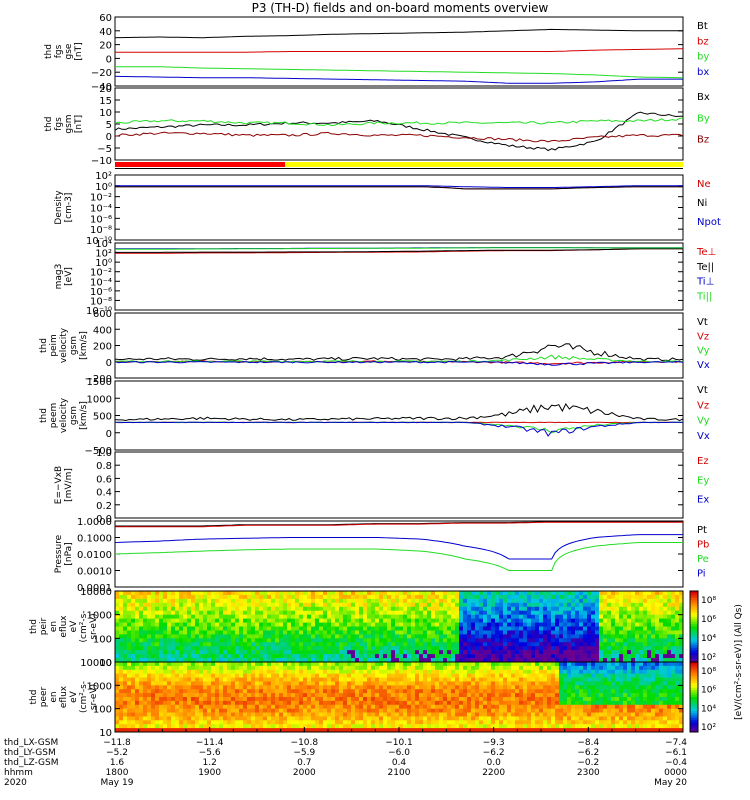  What do you see at coordinates (398, 131) in the screenshot?
I see `series-line` at bounding box center [398, 131].